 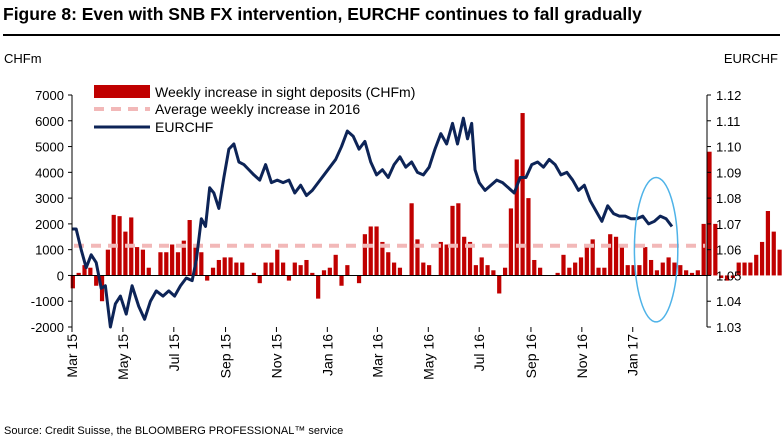 What do you see at coordinates (728, 250) in the screenshot?
I see `right-tick-label: 1.06` at bounding box center [728, 250].